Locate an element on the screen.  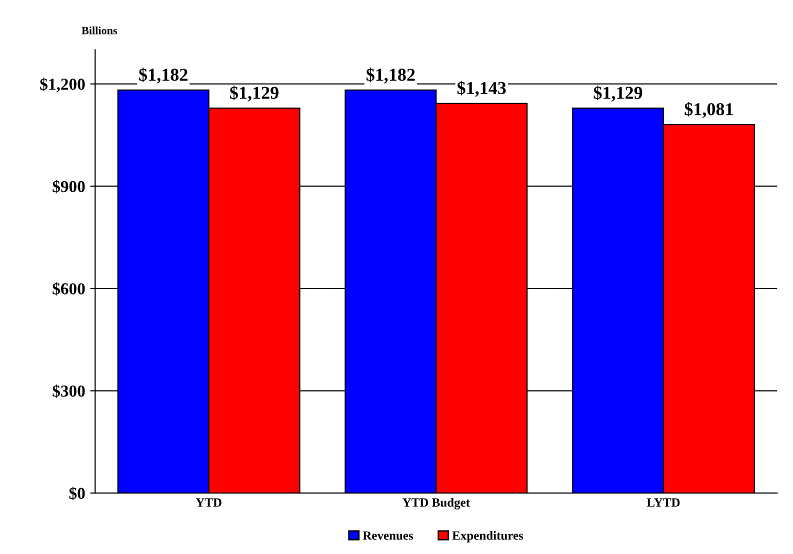
data-label: $1,081 is located at coordinates (708, 110).